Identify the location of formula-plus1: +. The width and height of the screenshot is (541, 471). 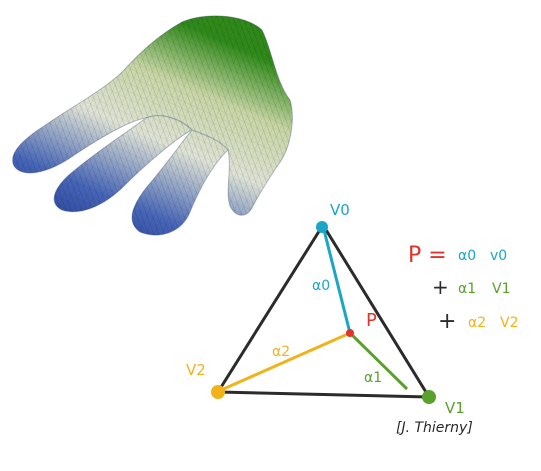
(440, 287).